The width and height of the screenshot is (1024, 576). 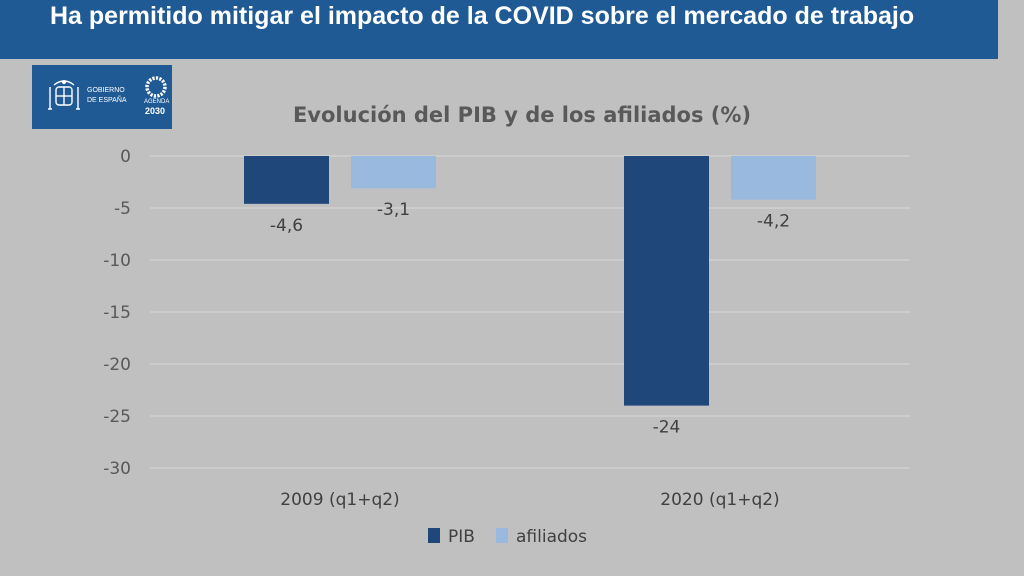 I want to click on gov-label-line2: DE ESPAÑA, so click(x=107, y=100).